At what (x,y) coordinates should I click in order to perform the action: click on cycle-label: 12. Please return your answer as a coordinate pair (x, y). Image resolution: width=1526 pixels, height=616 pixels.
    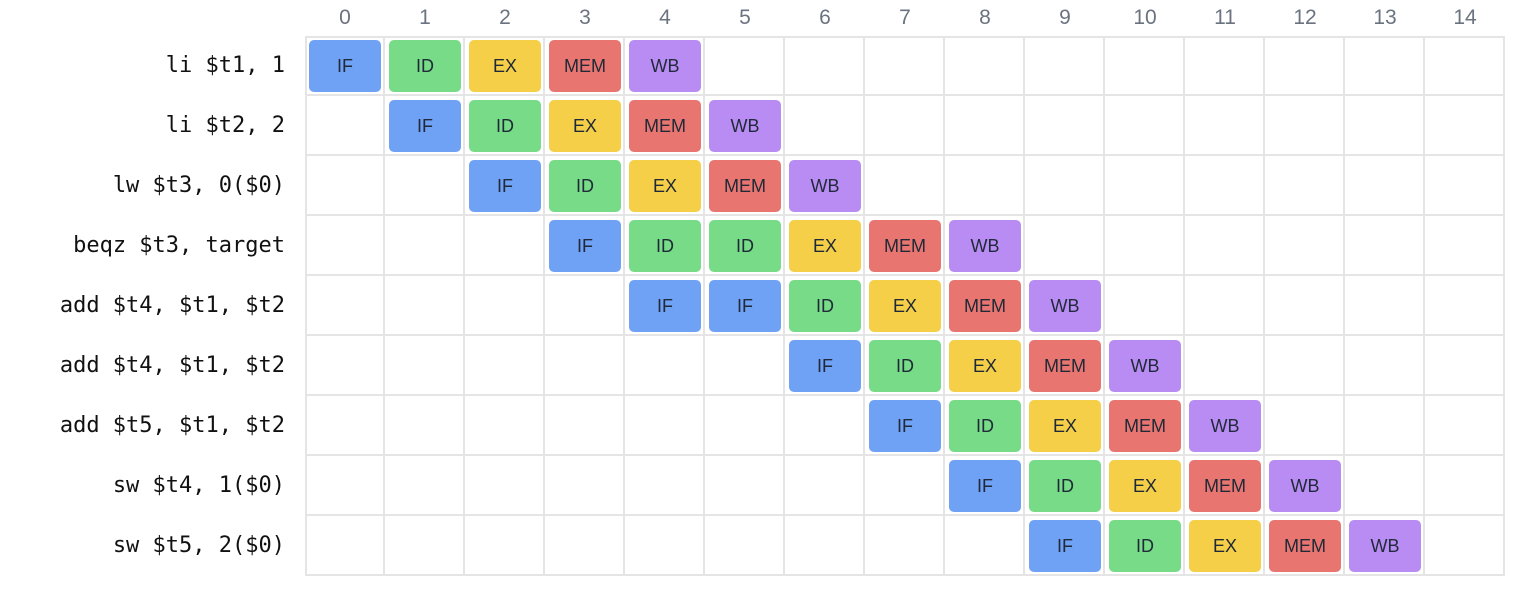
    Looking at the image, I should click on (1305, 17).